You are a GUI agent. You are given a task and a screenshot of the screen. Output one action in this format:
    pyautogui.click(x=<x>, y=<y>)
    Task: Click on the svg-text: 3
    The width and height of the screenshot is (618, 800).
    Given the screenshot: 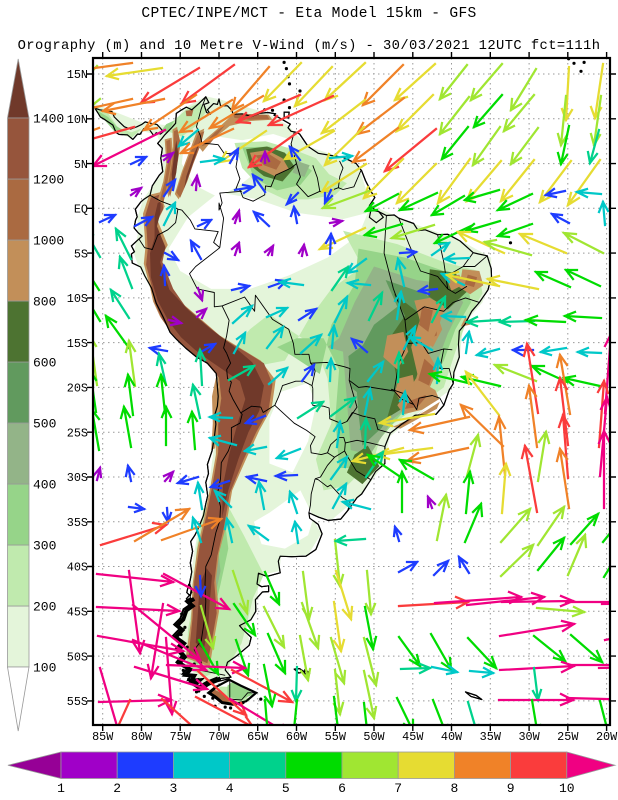 What is the action you would take?
    pyautogui.click(x=173, y=788)
    